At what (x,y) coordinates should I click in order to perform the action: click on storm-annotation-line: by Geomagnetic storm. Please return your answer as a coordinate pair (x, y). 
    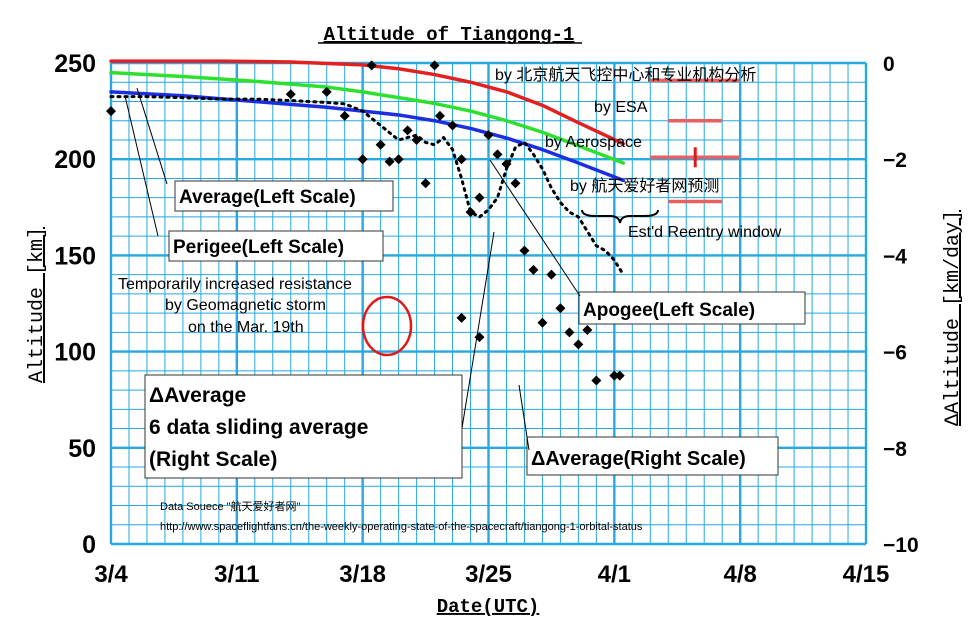
    Looking at the image, I should click on (245, 305).